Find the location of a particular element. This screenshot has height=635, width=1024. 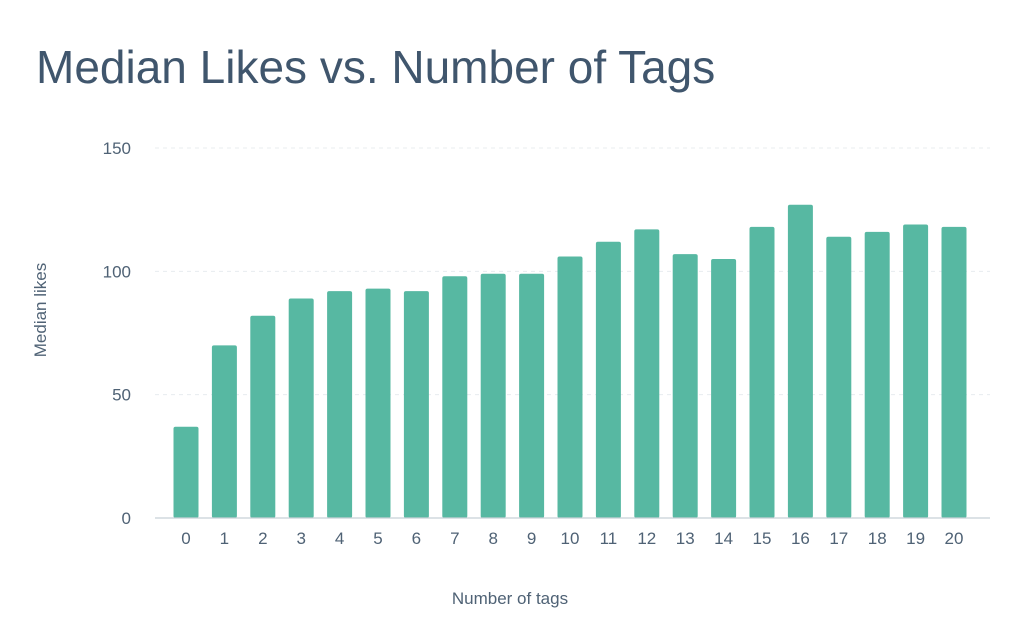

y-tick-label: 150 is located at coordinates (117, 148).